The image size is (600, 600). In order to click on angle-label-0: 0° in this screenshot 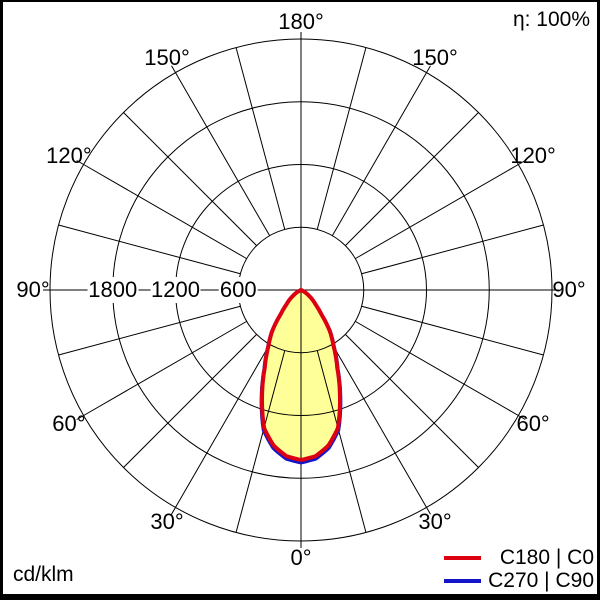, I will do `click(301, 557)`.